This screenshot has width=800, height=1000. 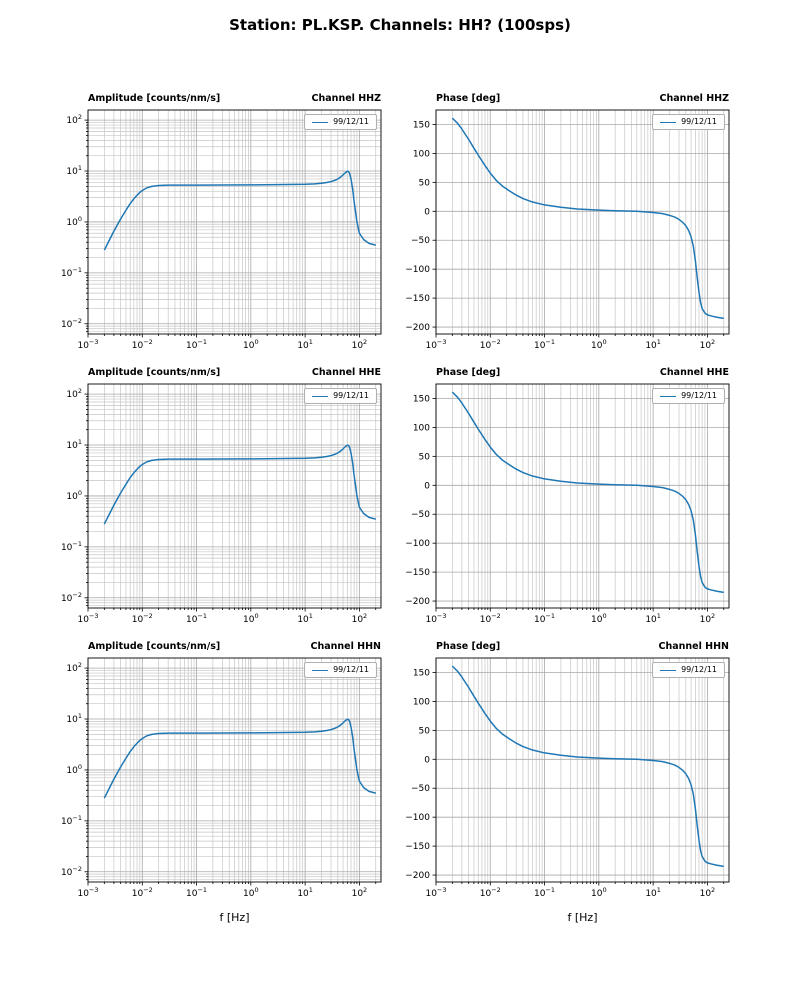 I want to click on subplot-header: Amplitude [counts/nm/s] Channel HHN, so click(x=216, y=644).